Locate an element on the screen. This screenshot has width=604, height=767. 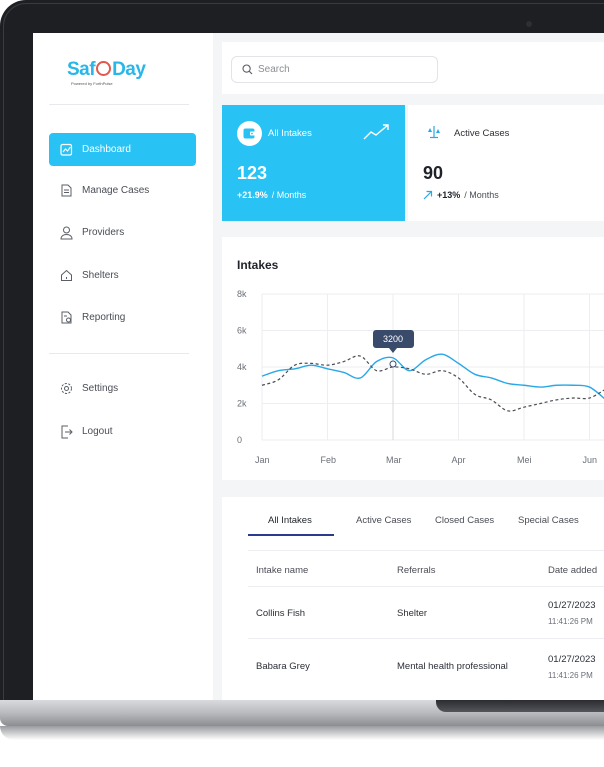
top-bar: Search is located at coordinates (413, 68).